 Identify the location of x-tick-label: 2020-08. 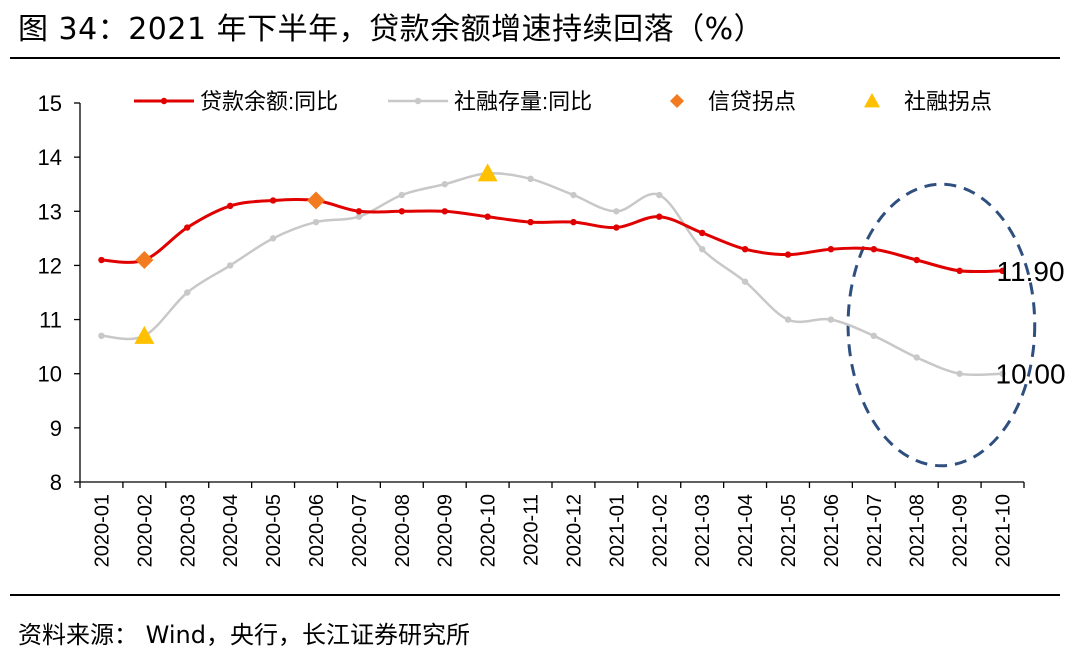
(403, 530).